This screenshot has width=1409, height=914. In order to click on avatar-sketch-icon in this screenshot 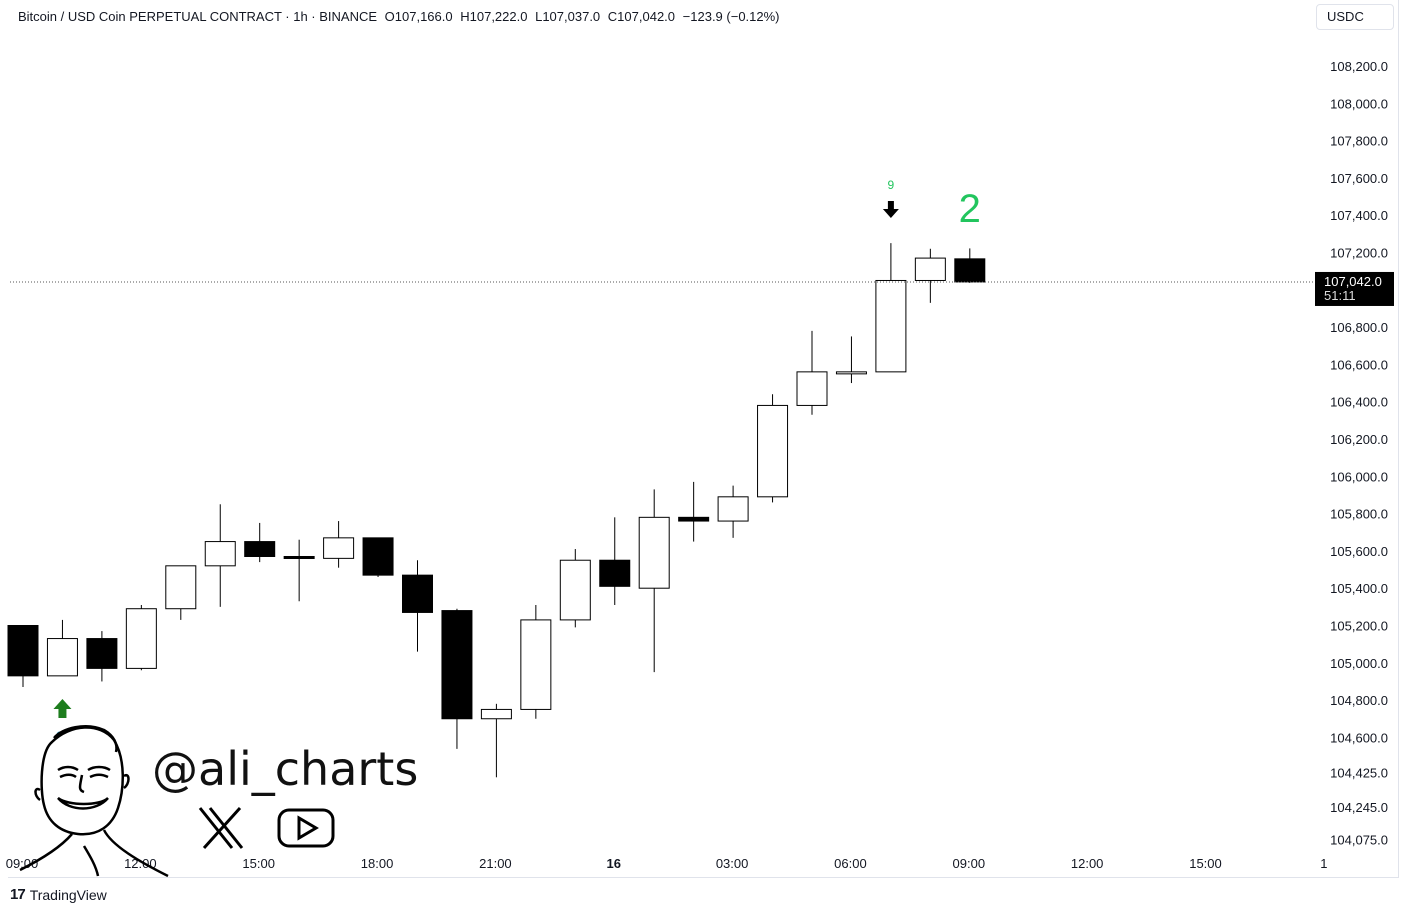, I will do `click(94, 801)`.